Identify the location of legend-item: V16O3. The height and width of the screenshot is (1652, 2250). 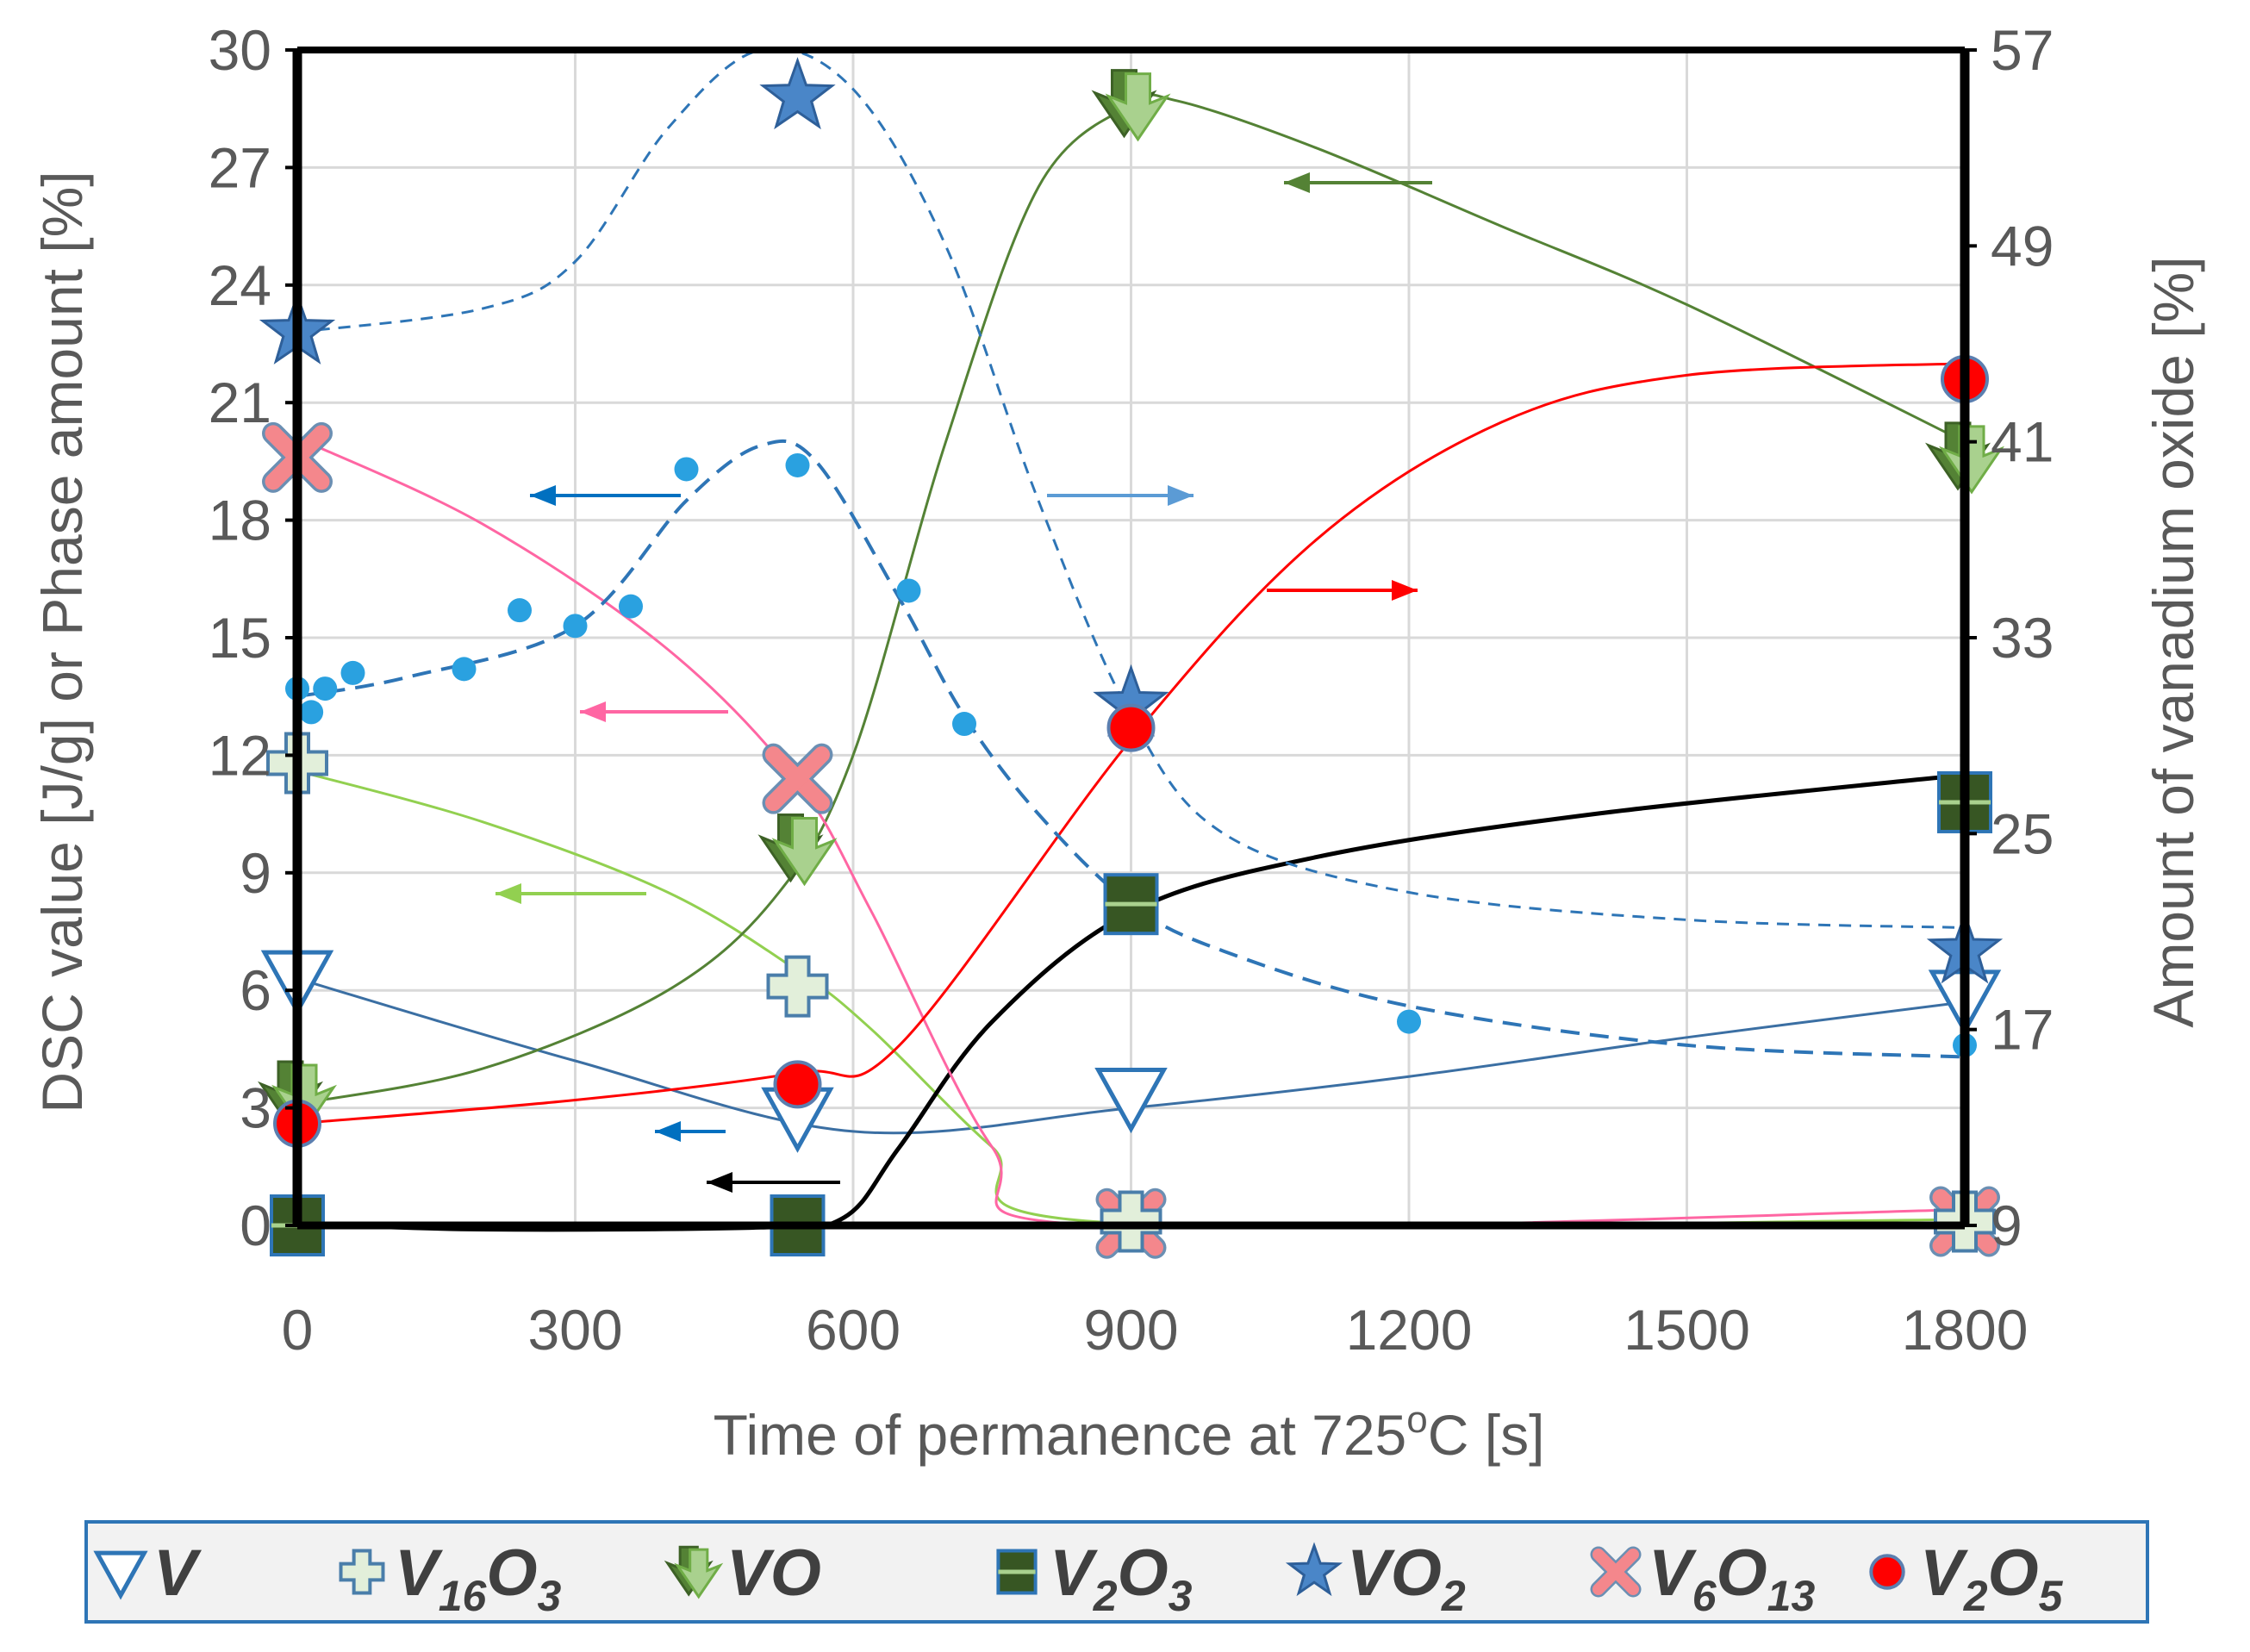
(450, 1578).